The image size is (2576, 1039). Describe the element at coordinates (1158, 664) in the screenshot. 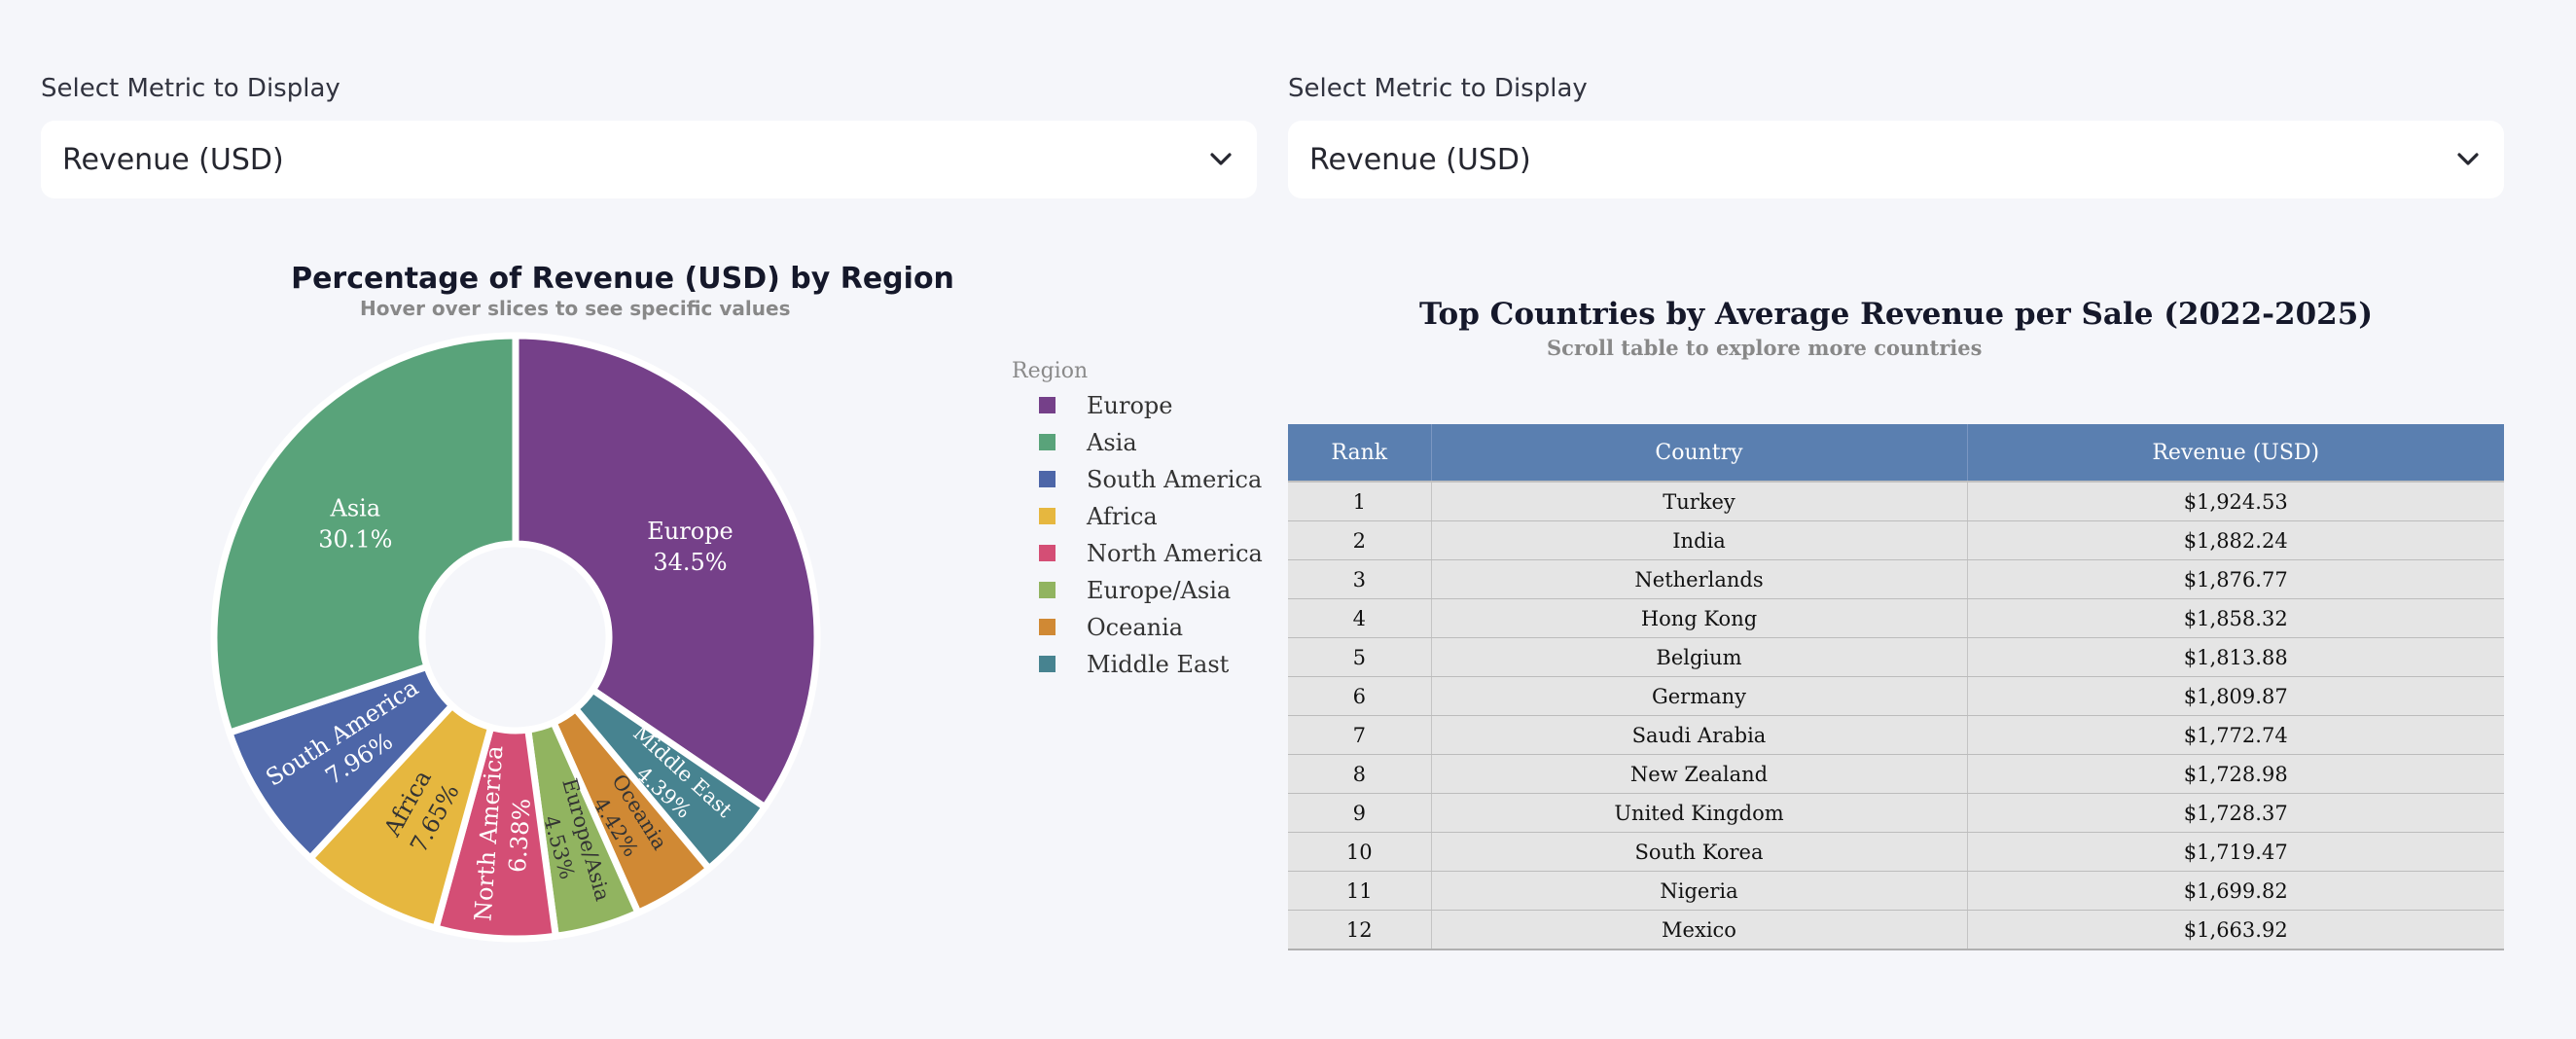

I see `legend-label: Middle East` at that location.